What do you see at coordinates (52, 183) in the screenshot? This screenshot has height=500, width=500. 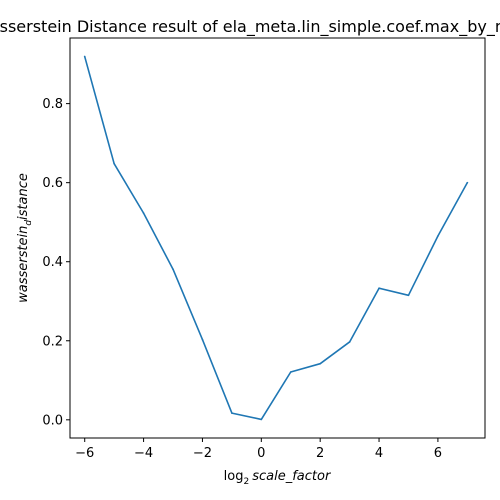 I see `y-tick-label: 0.6` at bounding box center [52, 183].